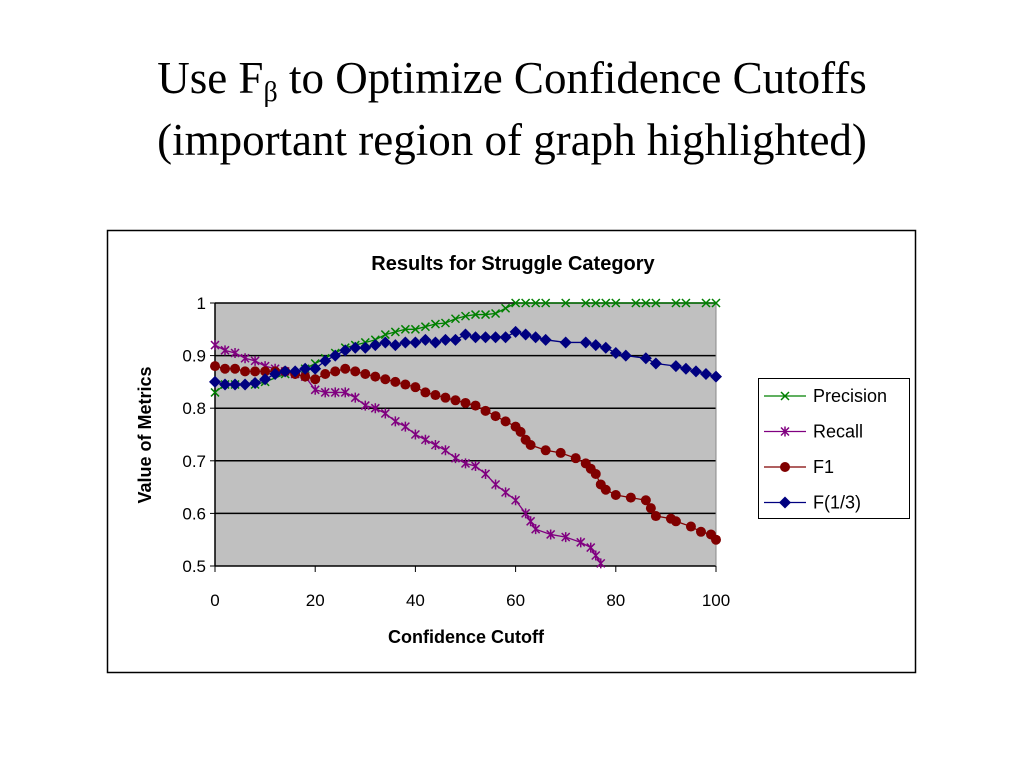  Describe the element at coordinates (194, 513) in the screenshot. I see `y-tick-label: 0.6` at that location.